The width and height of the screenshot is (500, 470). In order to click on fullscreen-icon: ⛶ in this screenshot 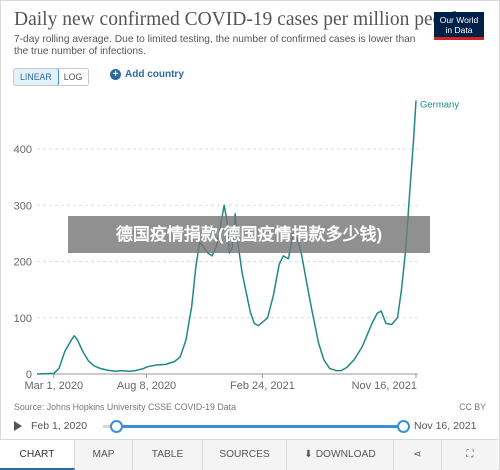, I will do `click(470, 454)`.